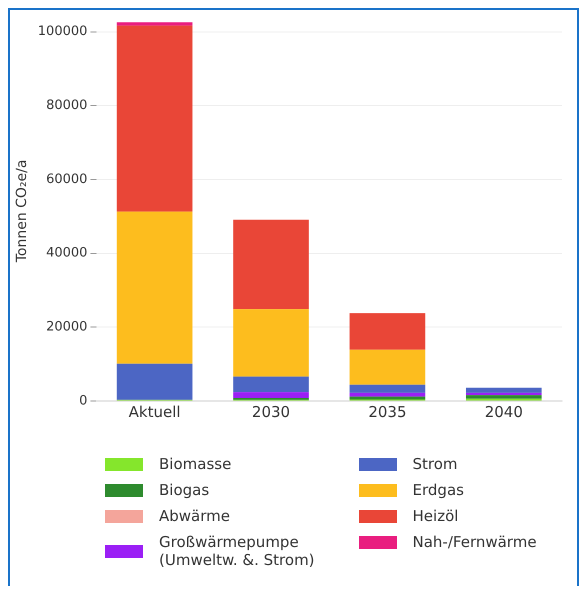  What do you see at coordinates (474, 542) in the screenshot?
I see `legend-label: Nah-/Fernwärme` at bounding box center [474, 542].